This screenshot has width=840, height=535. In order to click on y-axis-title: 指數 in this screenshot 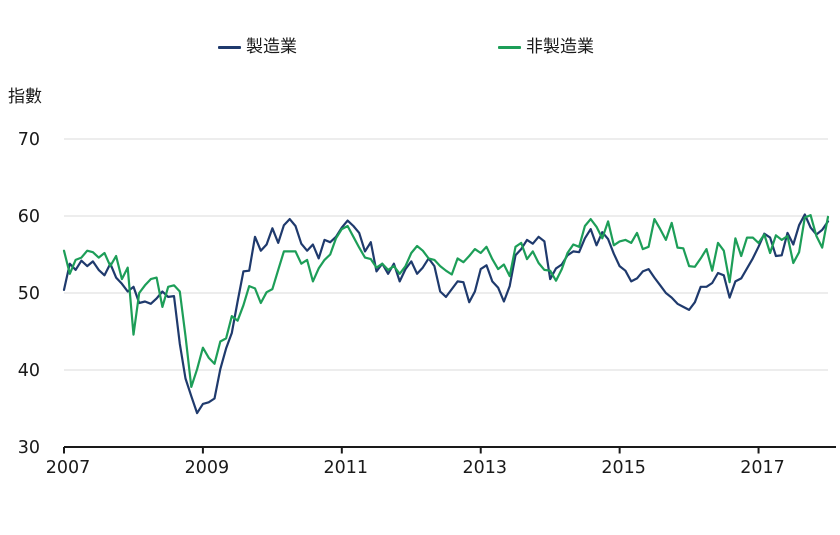, I will do `click(25, 97)`.